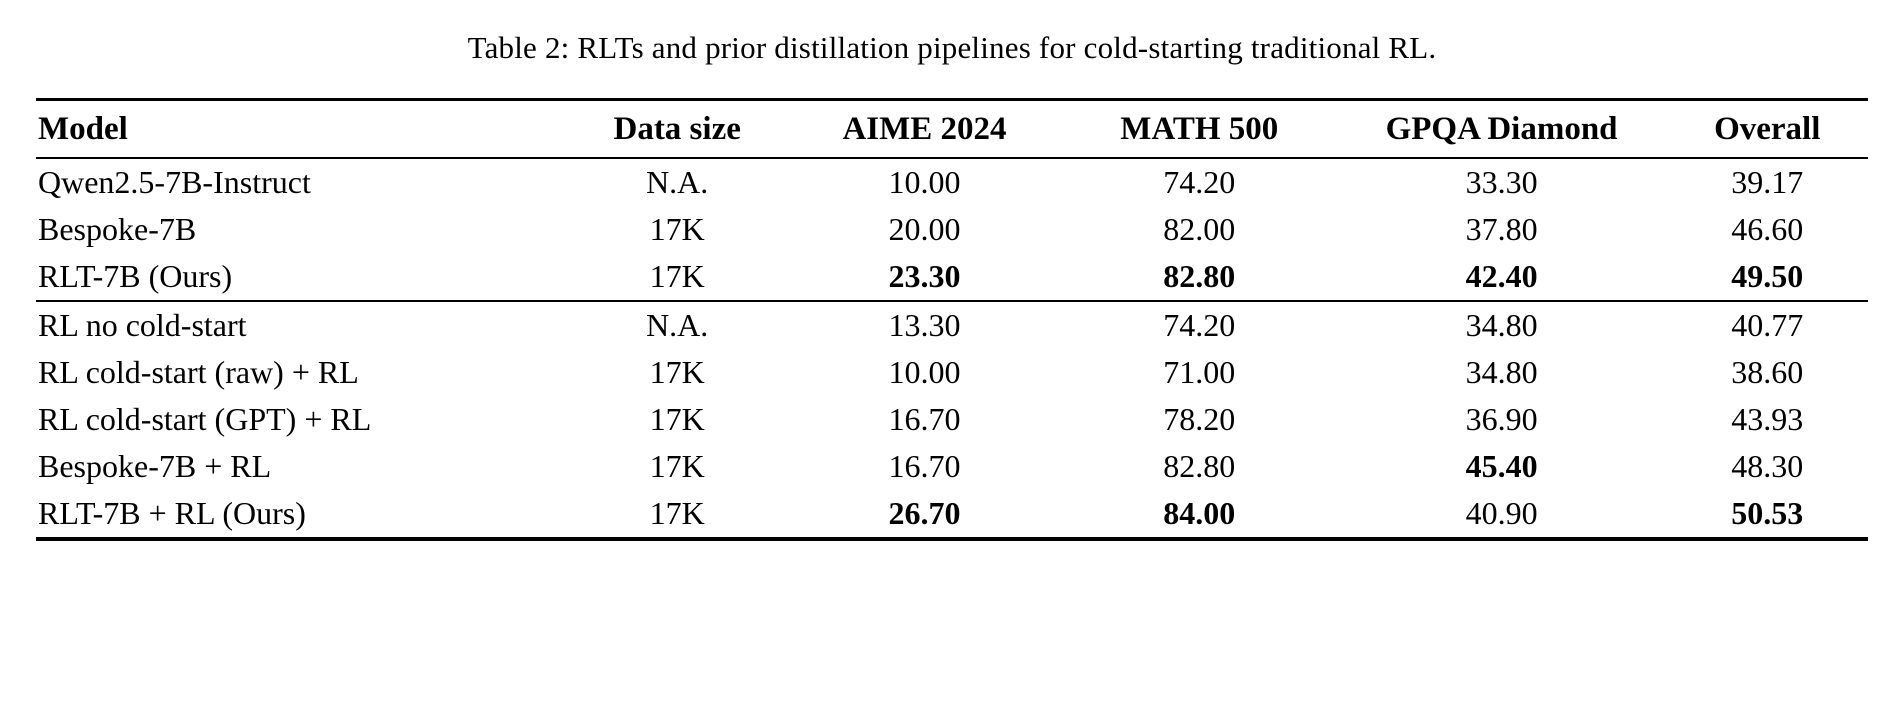 The width and height of the screenshot is (1904, 702). Describe the element at coordinates (677, 129) in the screenshot. I see `column-header-data-size: Data size` at that location.